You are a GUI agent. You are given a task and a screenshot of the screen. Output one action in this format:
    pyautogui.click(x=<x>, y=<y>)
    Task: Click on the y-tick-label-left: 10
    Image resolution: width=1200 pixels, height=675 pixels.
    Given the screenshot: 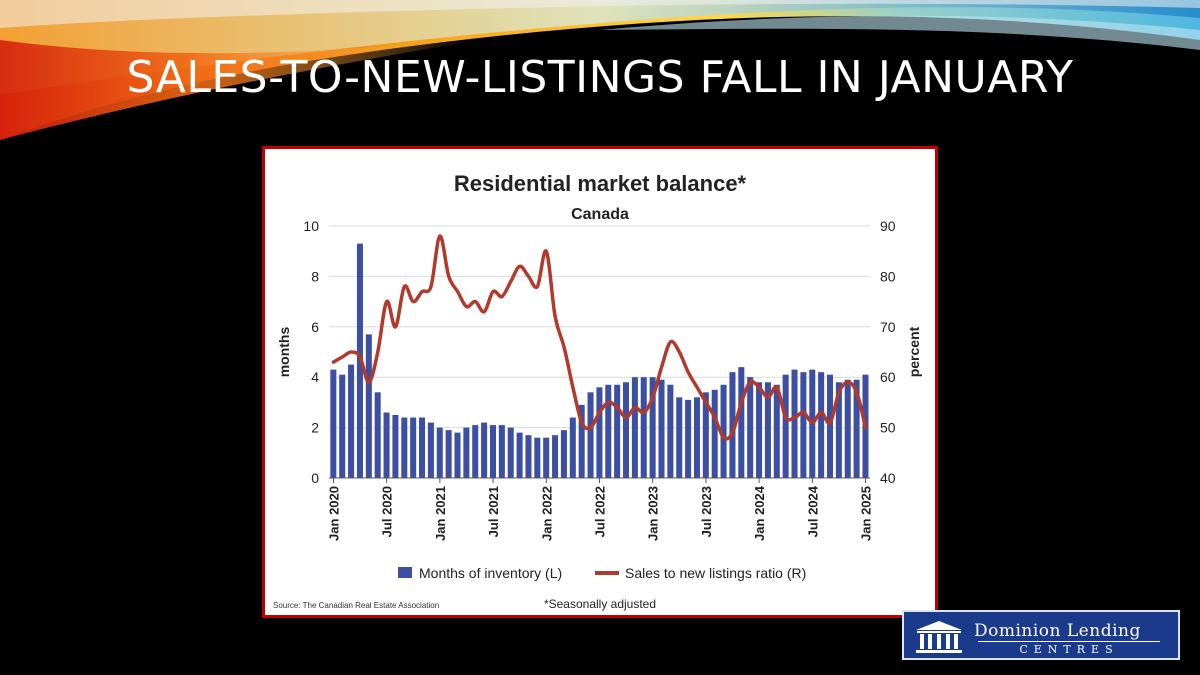 What is the action you would take?
    pyautogui.click(x=311, y=226)
    